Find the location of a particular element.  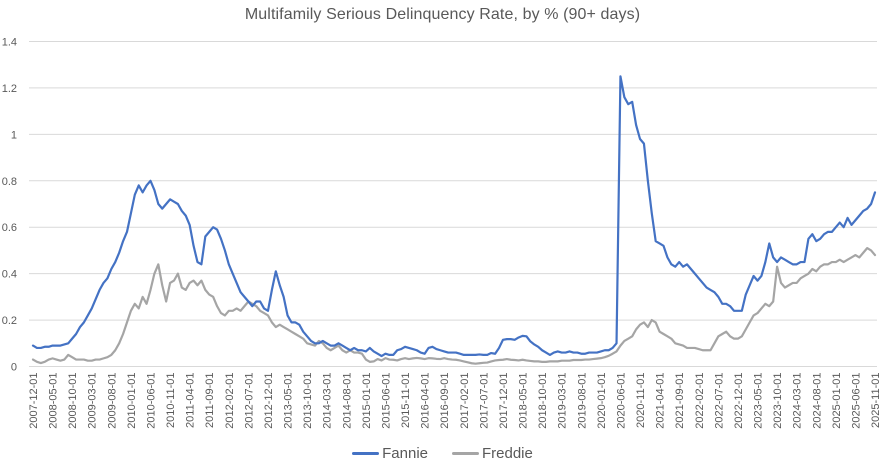

x-axis-tick-label: 2017-02-01 is located at coordinates (465, 401).